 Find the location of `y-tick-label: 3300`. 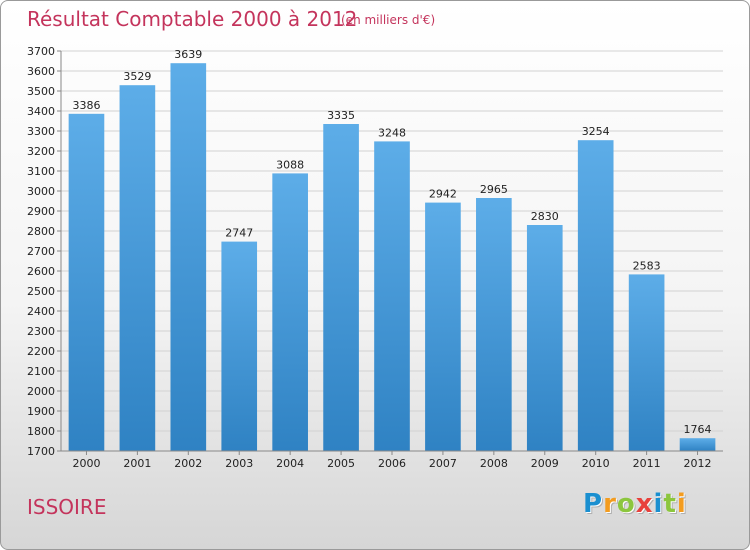

y-tick-label: 3300 is located at coordinates (41, 131).